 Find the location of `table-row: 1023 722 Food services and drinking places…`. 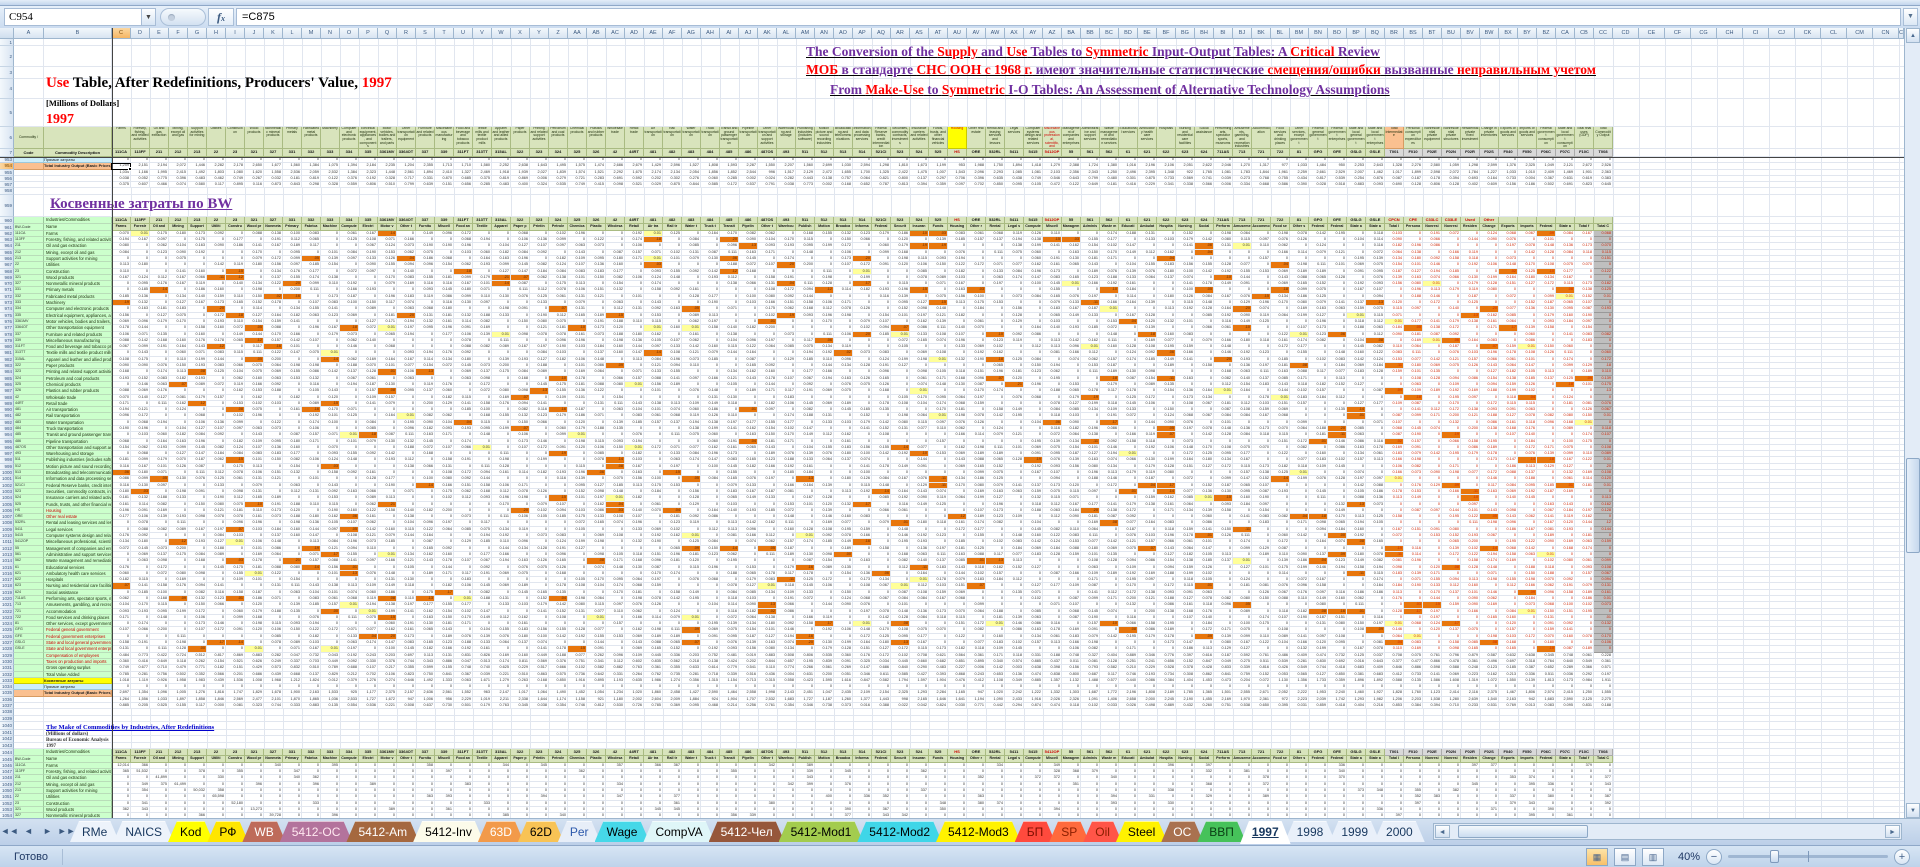

table-row: 1023 722 Food services and drinking places… is located at coordinates (952, 618).